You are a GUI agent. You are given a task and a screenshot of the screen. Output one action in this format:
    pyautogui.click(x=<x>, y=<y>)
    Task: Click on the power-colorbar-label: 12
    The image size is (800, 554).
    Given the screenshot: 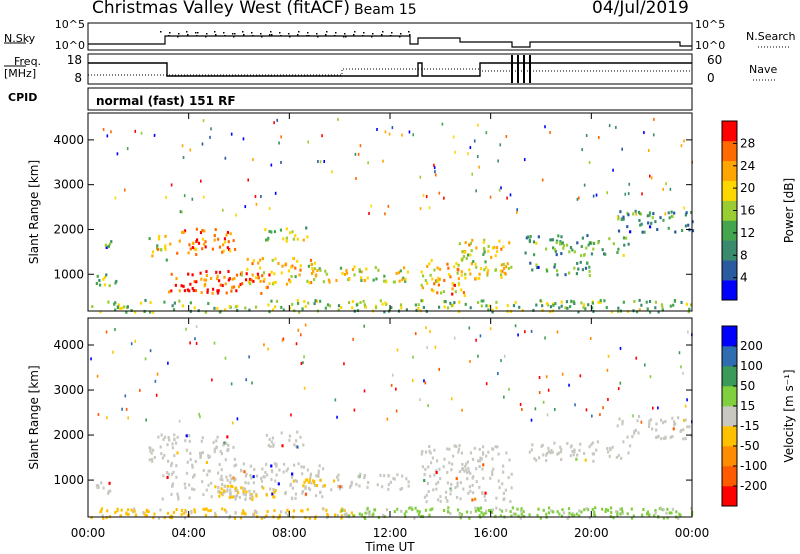 What is the action you would take?
    pyautogui.click(x=747, y=233)
    